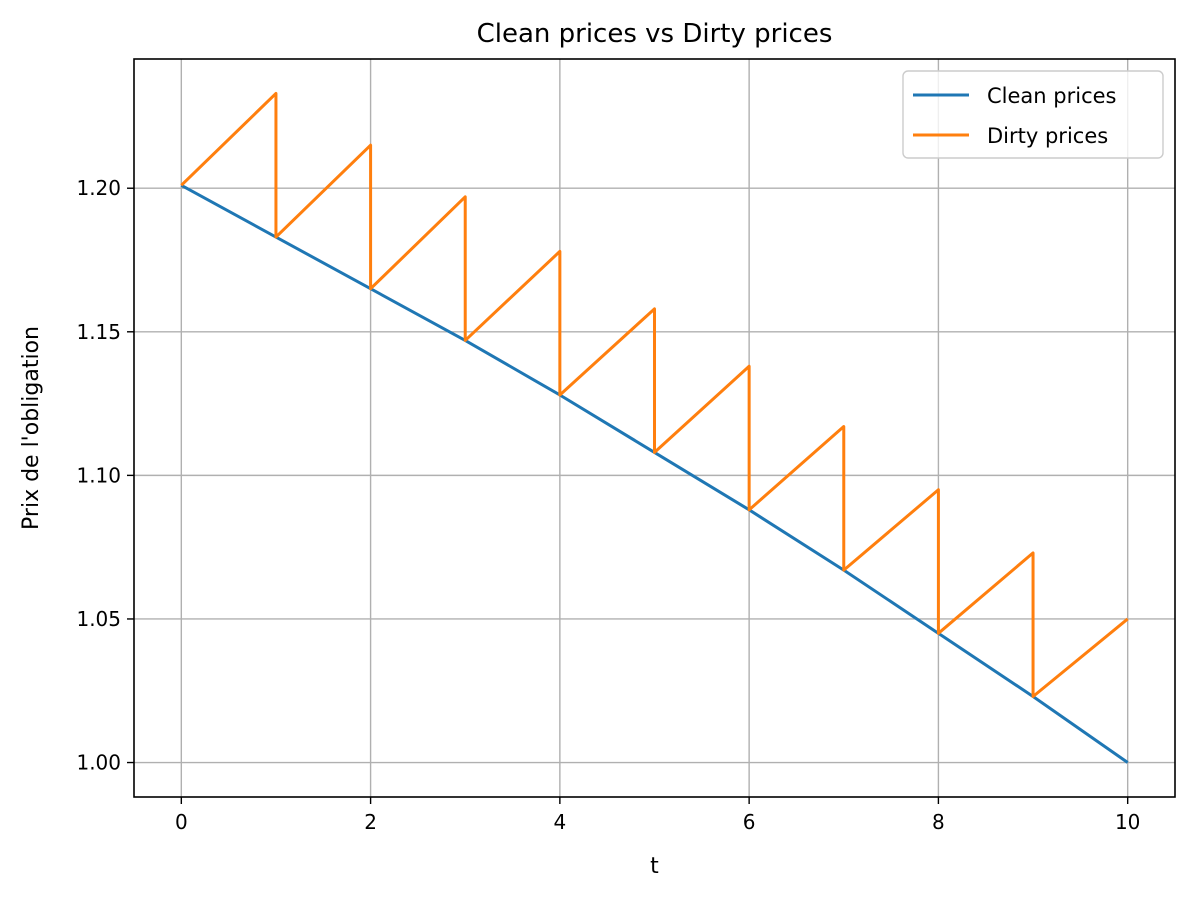 This screenshot has width=1194, height=898. What do you see at coordinates (1033, 114) in the screenshot?
I see `legend: Clean prices Dirty prices` at bounding box center [1033, 114].